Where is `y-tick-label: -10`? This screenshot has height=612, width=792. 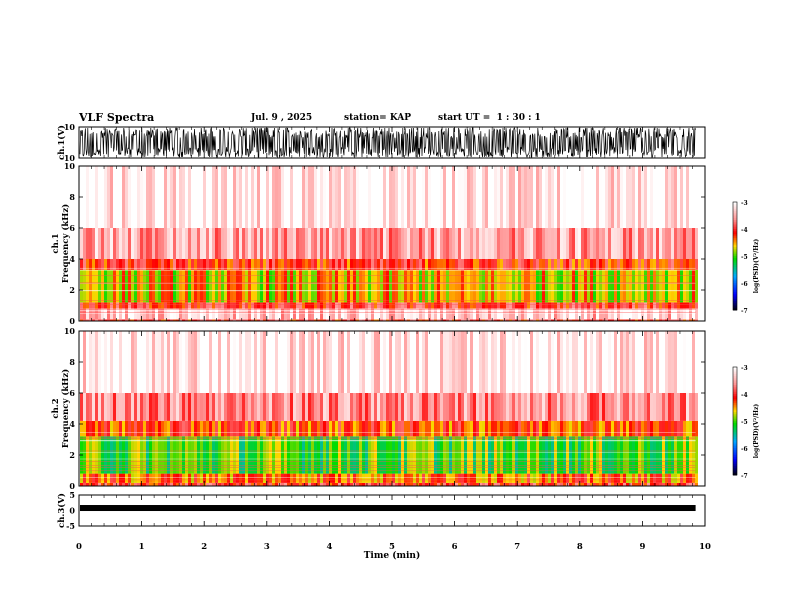
y-tick-label: -10 is located at coordinates (68, 158).